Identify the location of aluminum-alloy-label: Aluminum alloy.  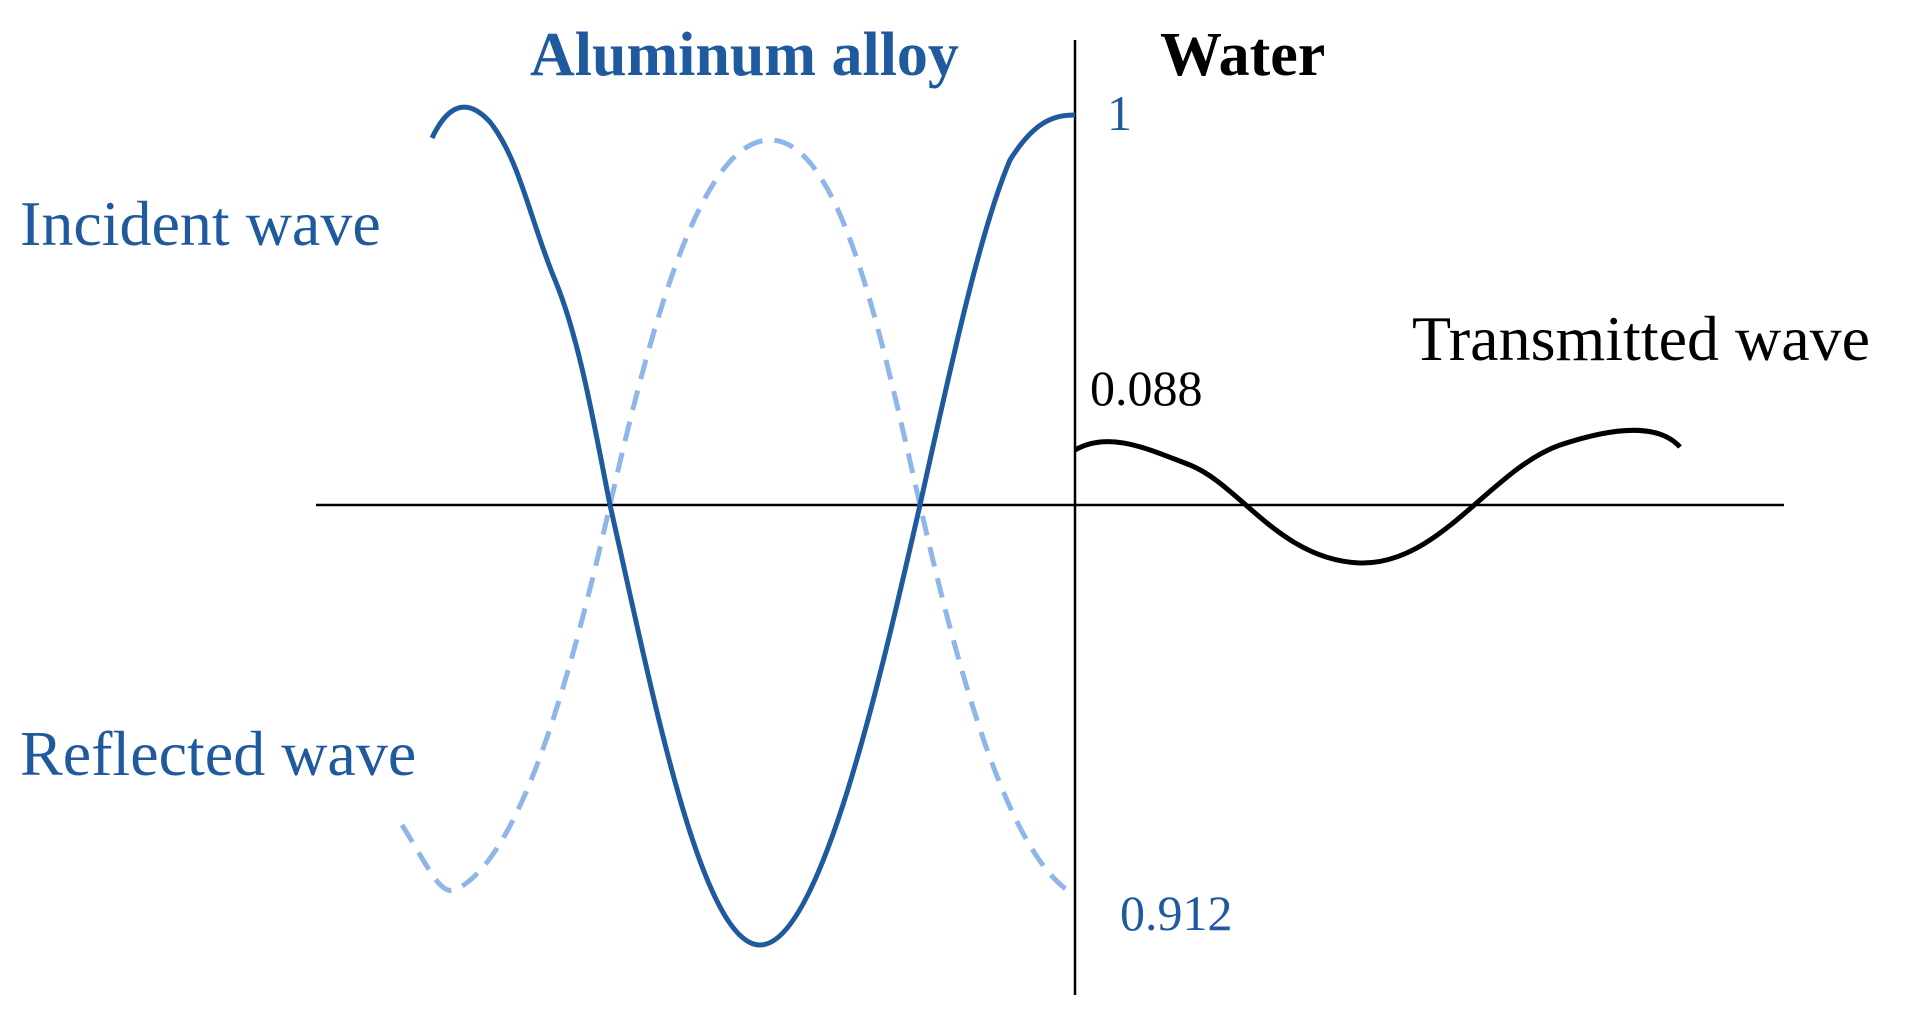
(744, 55).